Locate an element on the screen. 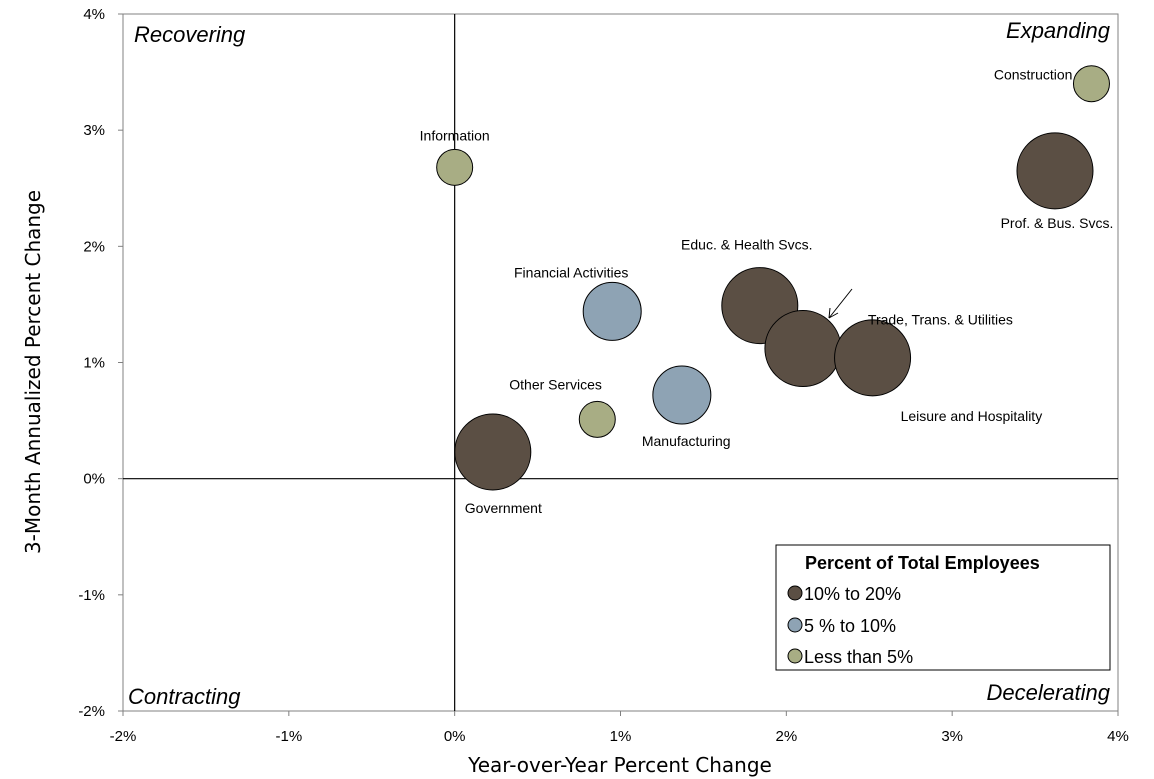 The image size is (1154, 779). x-tick-label: -2% is located at coordinates (123, 736).